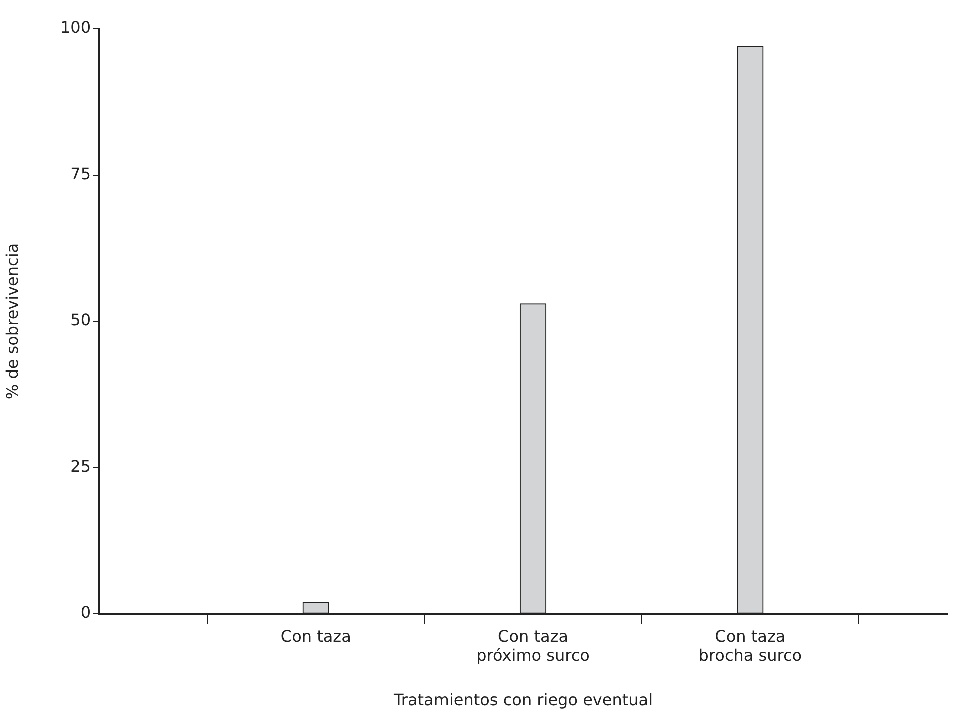 The width and height of the screenshot is (961, 715). Describe the element at coordinates (750, 645) in the screenshot. I see `x-tick-label: Con taza brocha surco` at that location.